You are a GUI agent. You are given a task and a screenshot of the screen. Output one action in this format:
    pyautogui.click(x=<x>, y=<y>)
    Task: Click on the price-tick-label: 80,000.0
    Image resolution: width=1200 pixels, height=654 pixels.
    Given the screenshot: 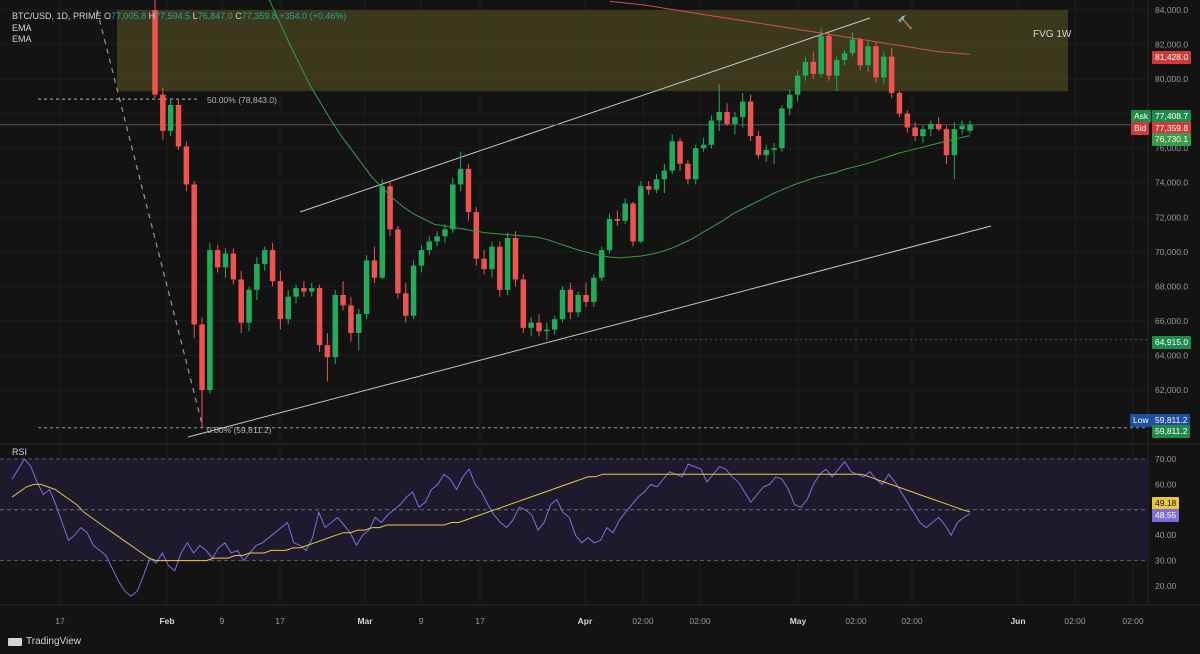 What is the action you would take?
    pyautogui.click(x=1171, y=79)
    